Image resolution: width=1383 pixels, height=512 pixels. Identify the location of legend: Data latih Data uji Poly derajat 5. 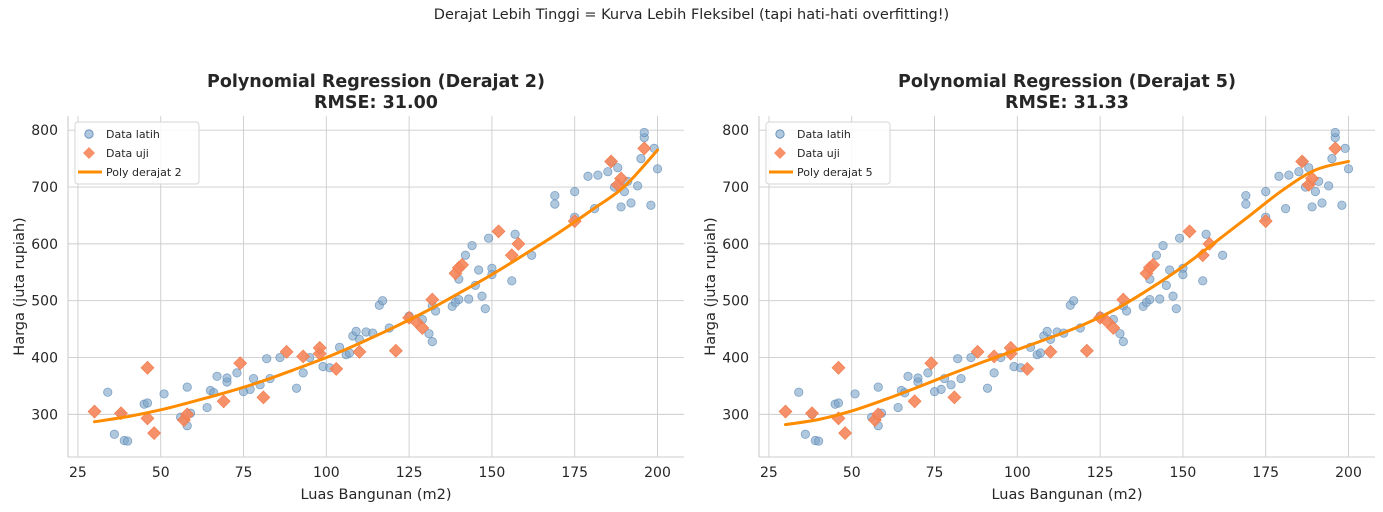
(828, 153).